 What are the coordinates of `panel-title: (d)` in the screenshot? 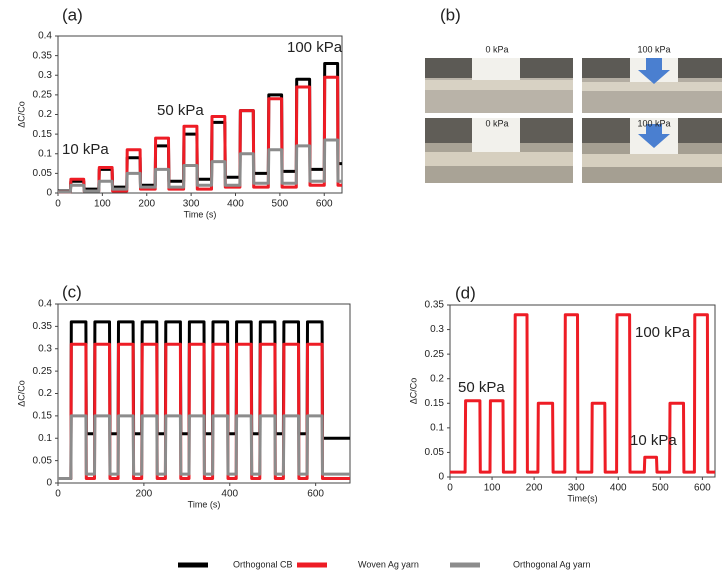 It's located at (465, 292).